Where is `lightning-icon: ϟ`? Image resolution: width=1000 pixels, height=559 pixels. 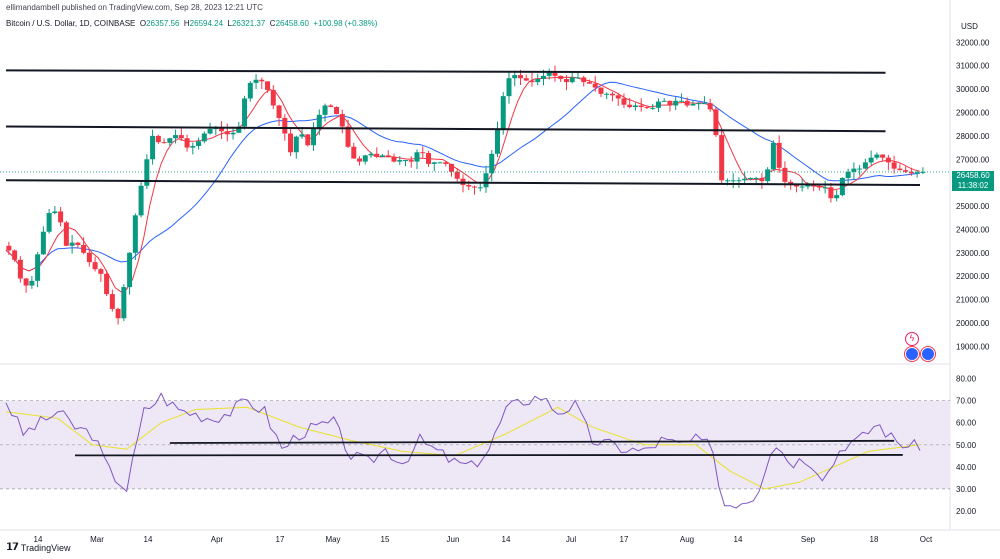 lightning-icon: ϟ is located at coordinates (912, 339).